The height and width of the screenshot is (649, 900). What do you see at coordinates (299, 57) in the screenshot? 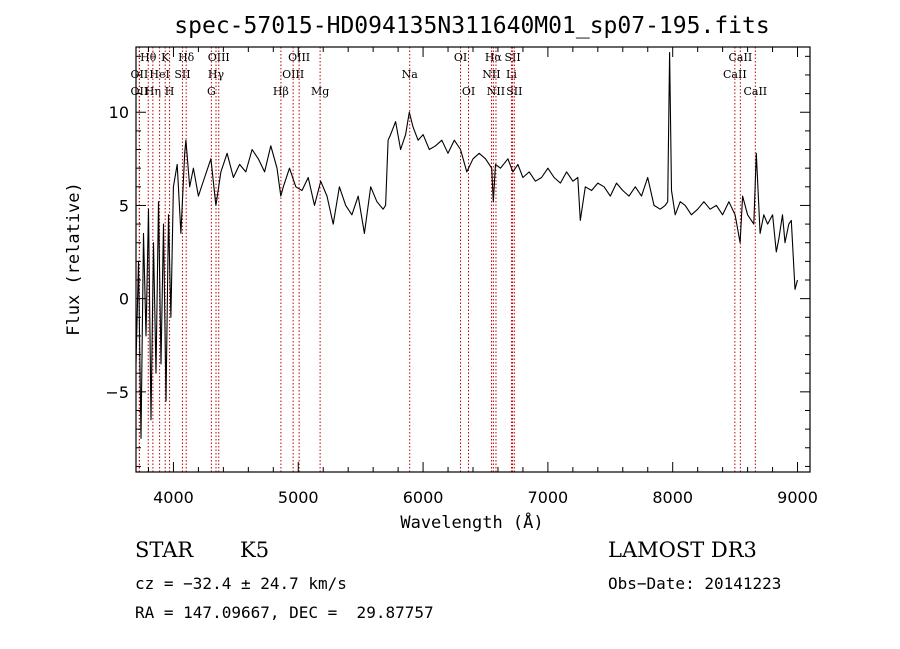
I see `line-id-label-13: OIII` at bounding box center [299, 57].